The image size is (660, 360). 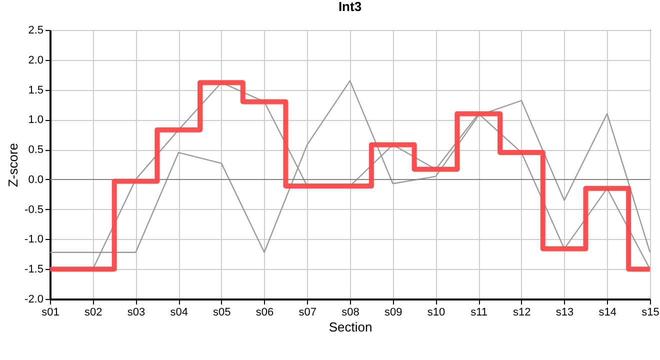 What do you see at coordinates (13, 165) in the screenshot?
I see `y-axis-title: Z-score` at bounding box center [13, 165].